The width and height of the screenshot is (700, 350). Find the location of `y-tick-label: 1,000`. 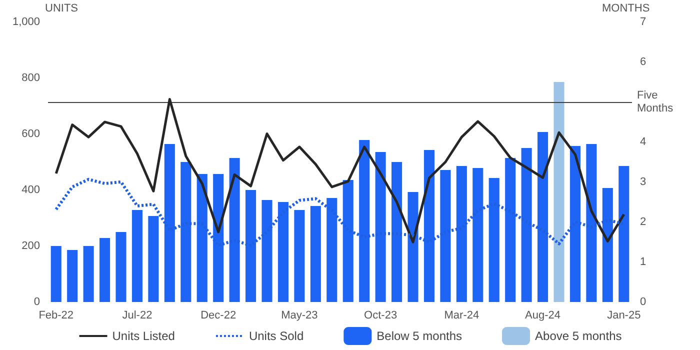

y-tick-label: 1,000 is located at coordinates (26, 22).